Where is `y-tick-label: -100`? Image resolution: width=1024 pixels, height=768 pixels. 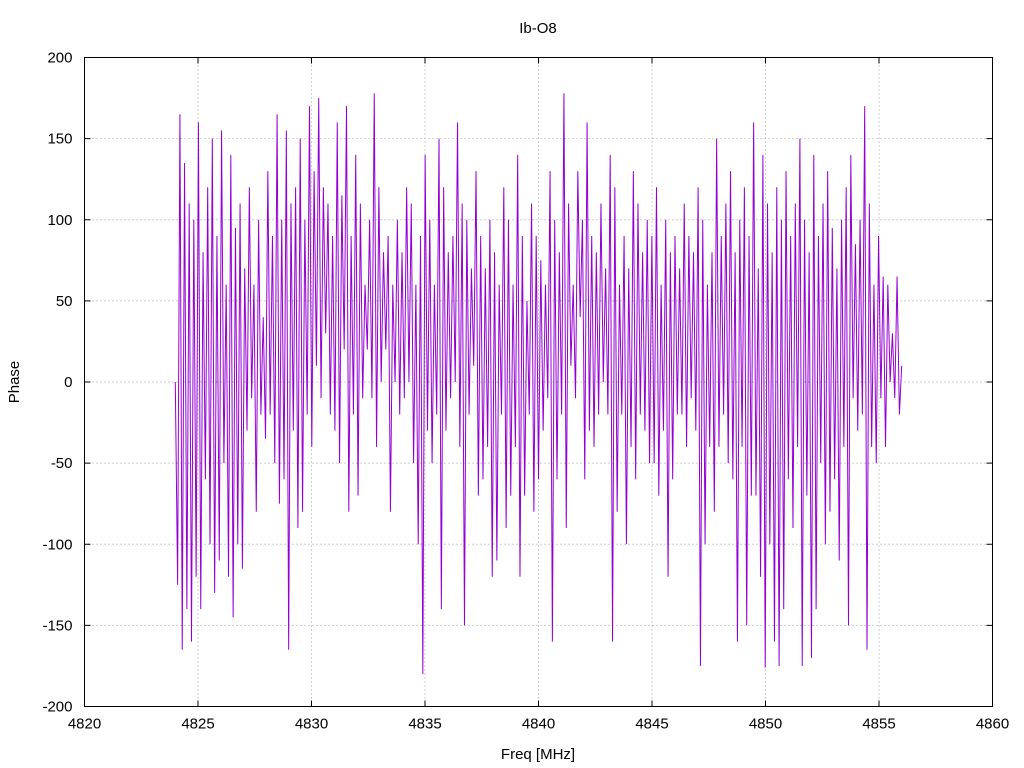
y-tick-label: -100 is located at coordinates (57, 544).